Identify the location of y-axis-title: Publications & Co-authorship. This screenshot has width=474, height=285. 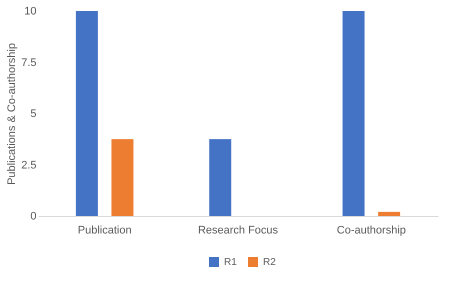
(12, 114).